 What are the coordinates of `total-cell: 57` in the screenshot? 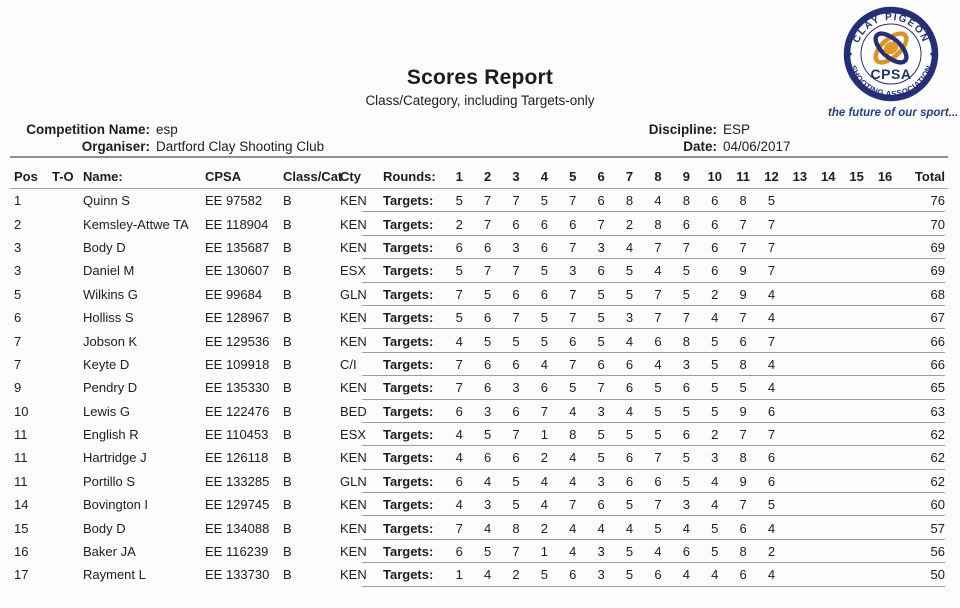 It's located at (937, 528).